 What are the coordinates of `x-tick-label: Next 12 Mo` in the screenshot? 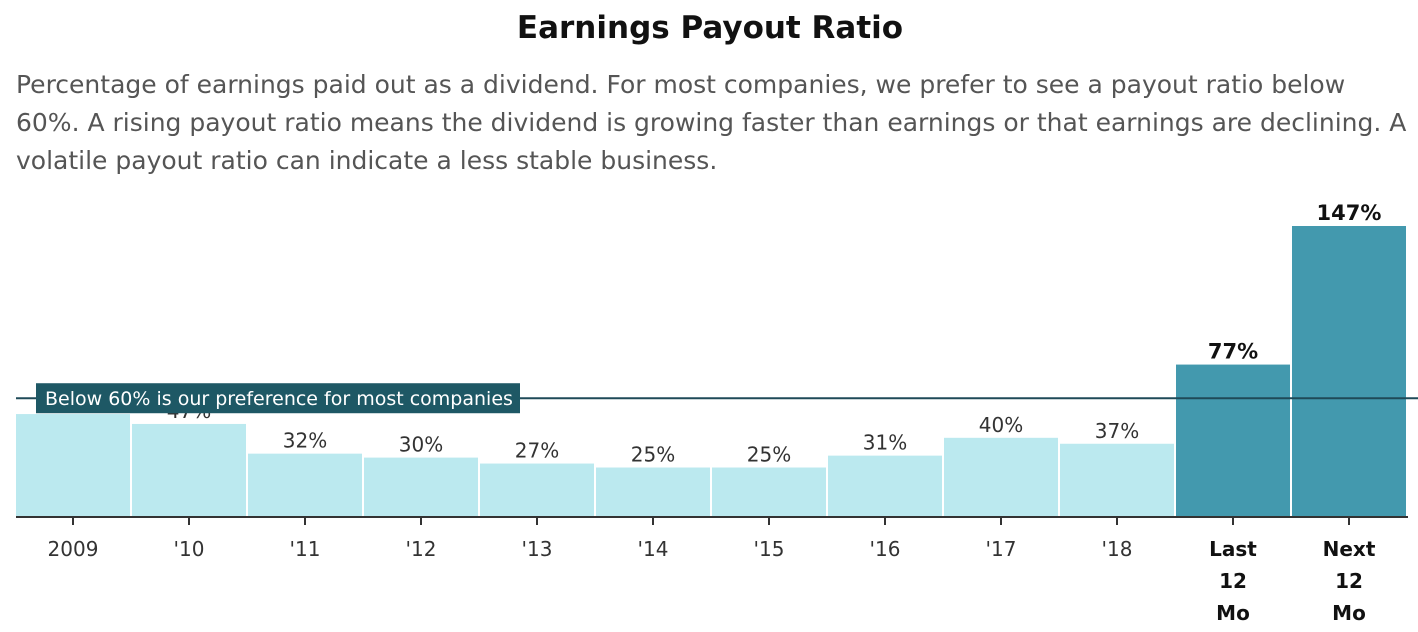 It's located at (1349, 581).